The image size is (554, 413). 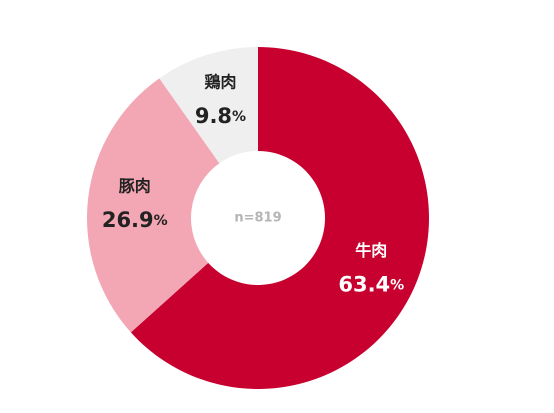 What do you see at coordinates (257, 218) in the screenshot?
I see `center-label: n=819` at bounding box center [257, 218].